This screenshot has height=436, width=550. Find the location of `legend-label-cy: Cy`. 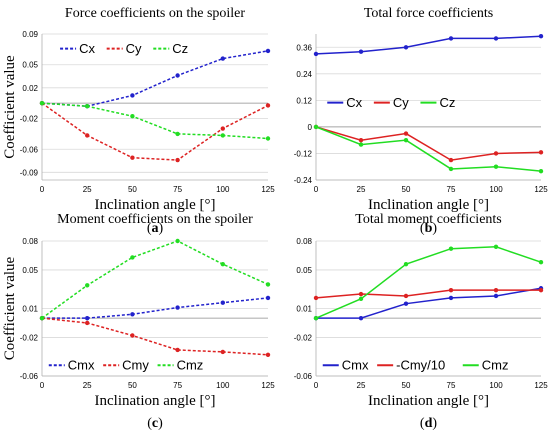

legend-label-cy: Cy is located at coordinates (134, 48).